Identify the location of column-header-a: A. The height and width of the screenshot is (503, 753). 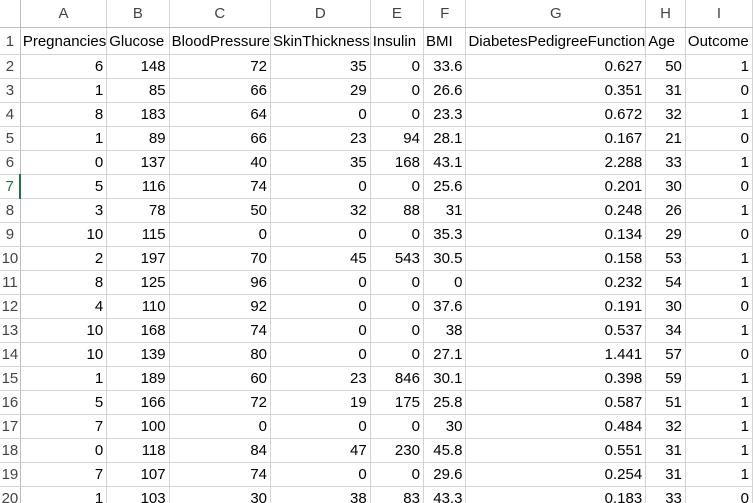
(64, 14).